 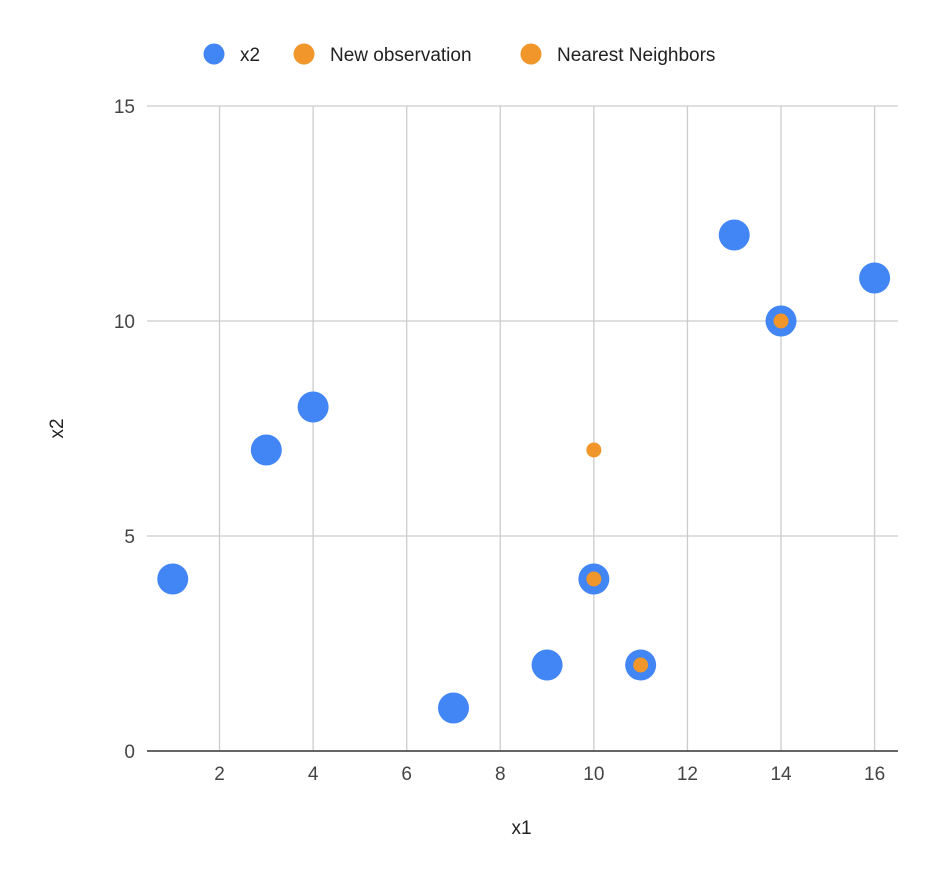 What do you see at coordinates (406, 774) in the screenshot?
I see `x-tick-label: 6` at bounding box center [406, 774].